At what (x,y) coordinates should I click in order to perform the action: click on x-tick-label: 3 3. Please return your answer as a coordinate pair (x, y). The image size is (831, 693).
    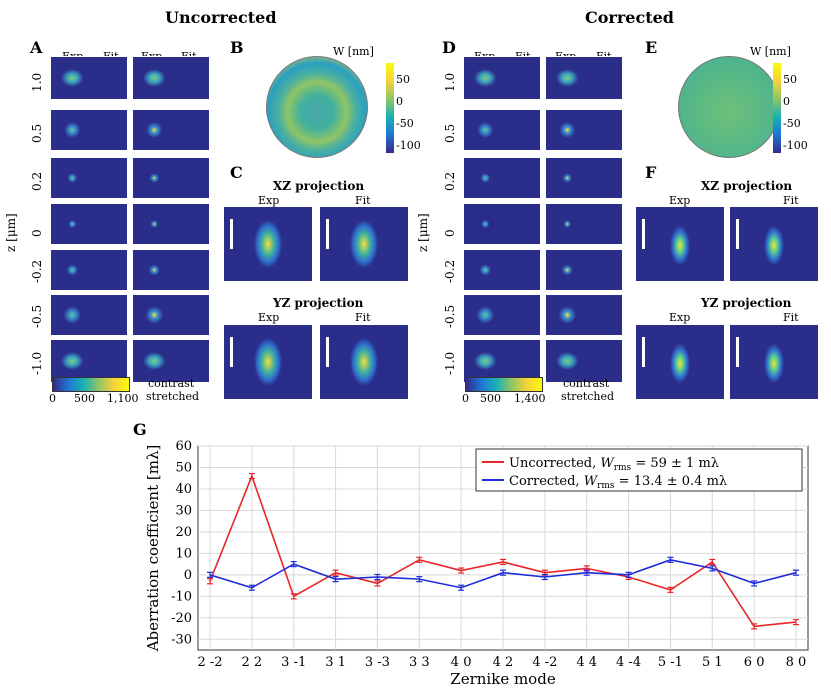
    Looking at the image, I should click on (419, 662).